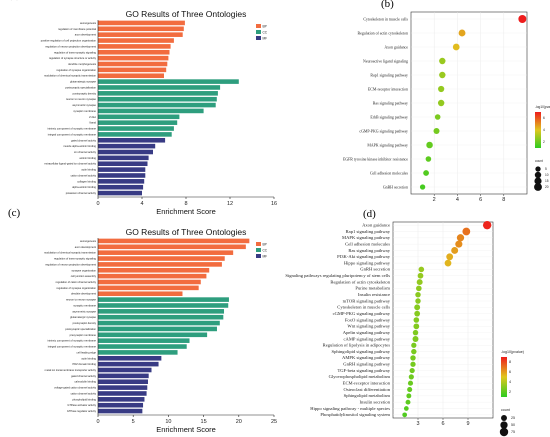 The image size is (550, 437). What do you see at coordinates (93, 117) in the screenshot?
I see `category-label: Z disc` at bounding box center [93, 117].